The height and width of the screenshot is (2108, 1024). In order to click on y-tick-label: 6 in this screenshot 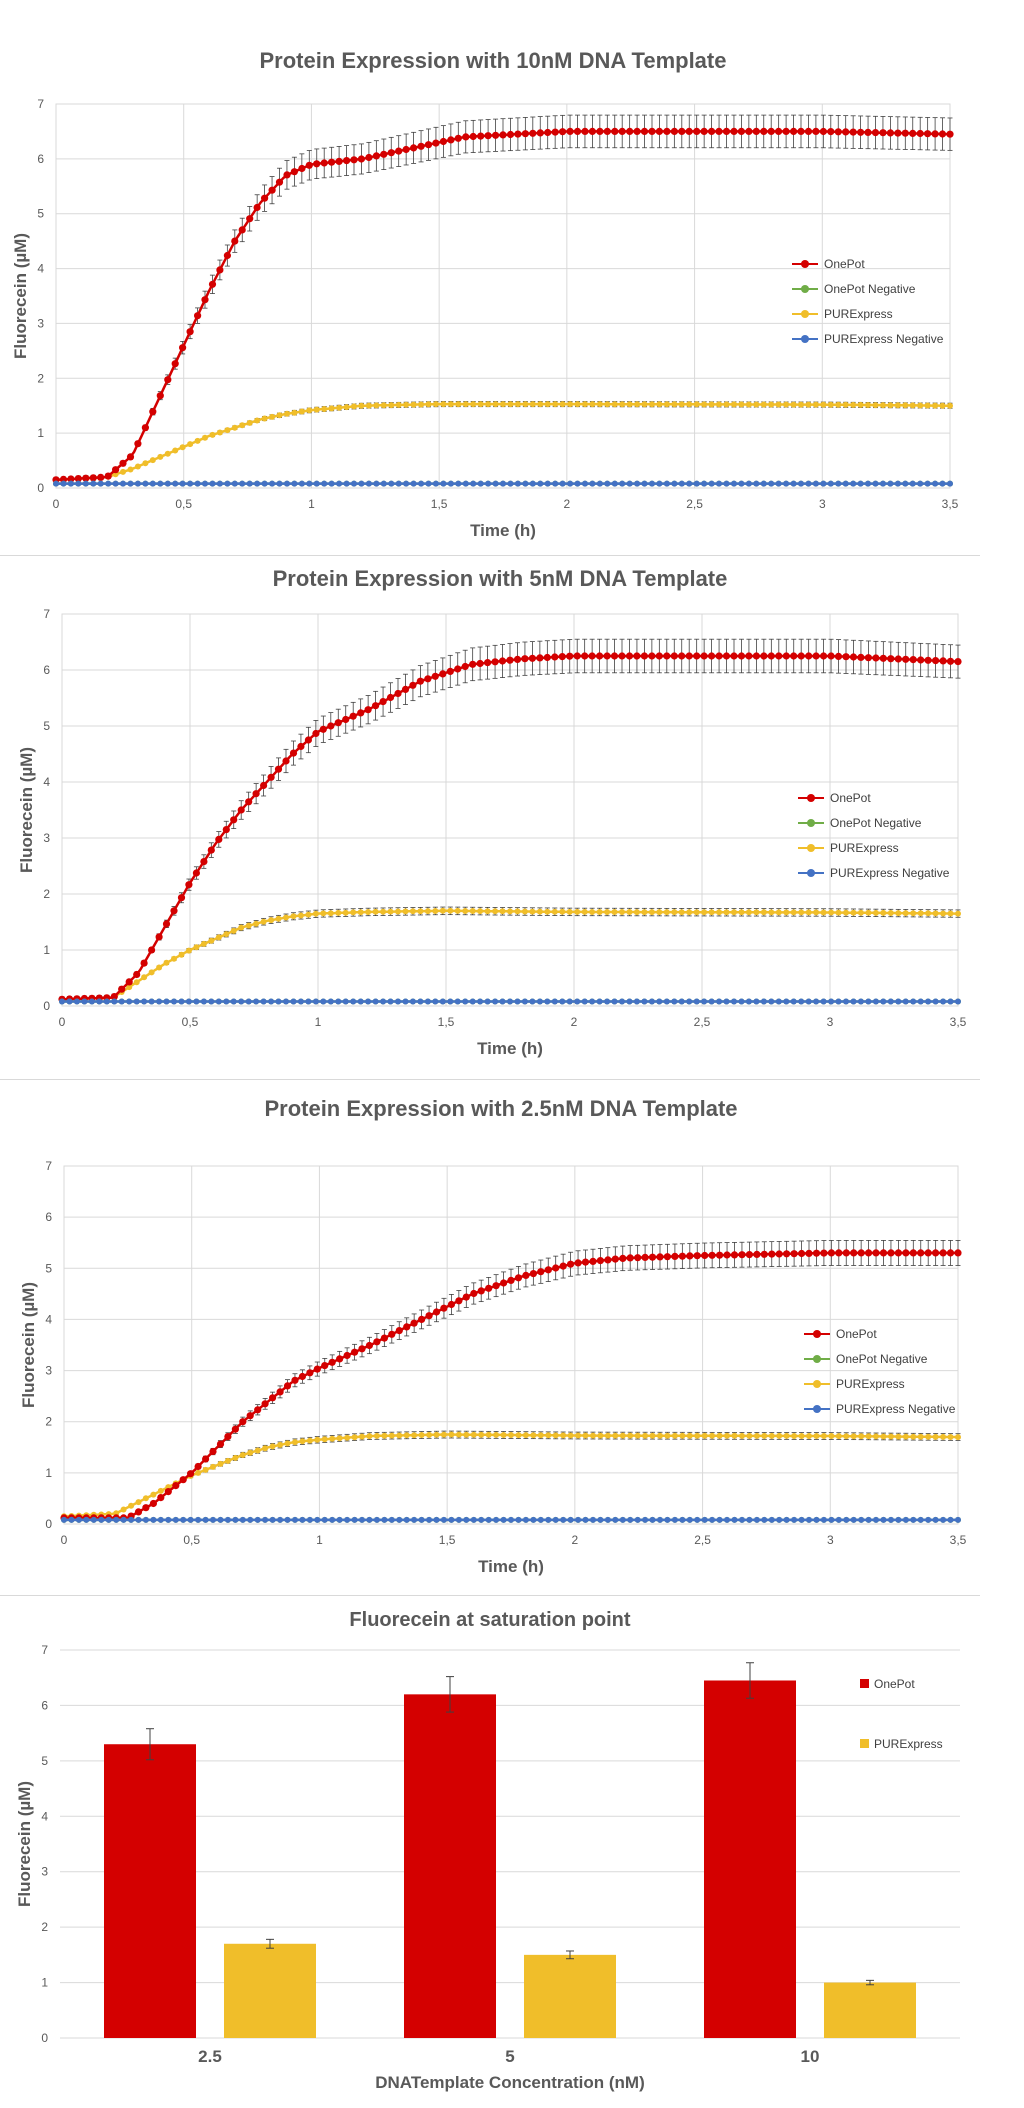, I will do `click(40, 159)`.